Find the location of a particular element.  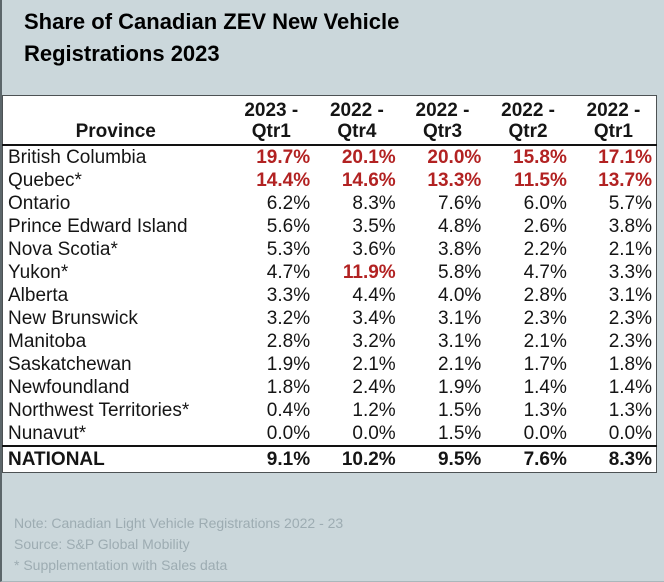

value-cell: 1.7% is located at coordinates (545, 364).